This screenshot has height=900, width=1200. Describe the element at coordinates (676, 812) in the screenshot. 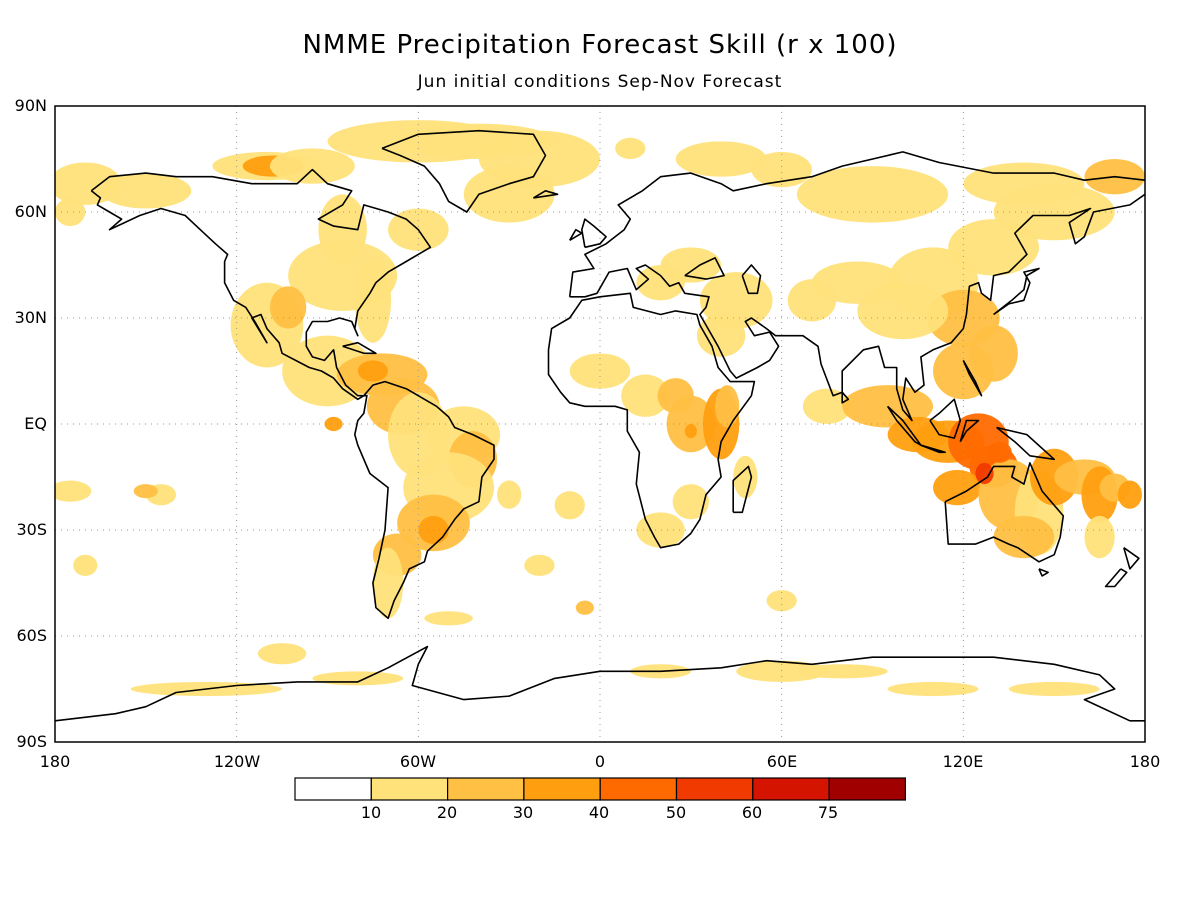

I see `colorbar-label: 50` at that location.